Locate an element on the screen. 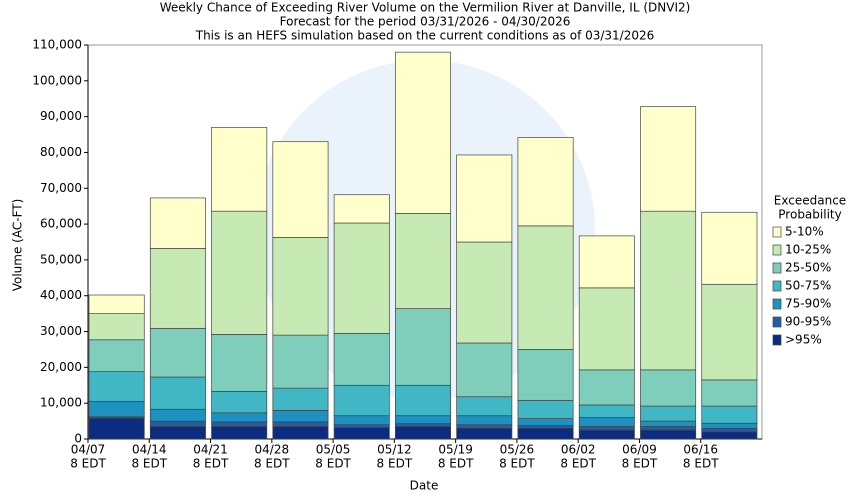 This screenshot has width=850, height=500. y-tick-label: 80,000 is located at coordinates (61, 152).